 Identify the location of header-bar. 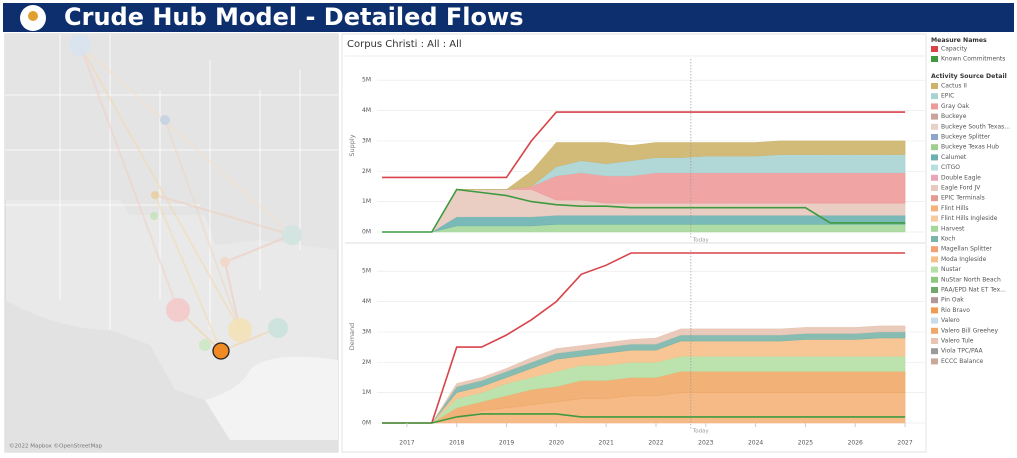
(508, 17).